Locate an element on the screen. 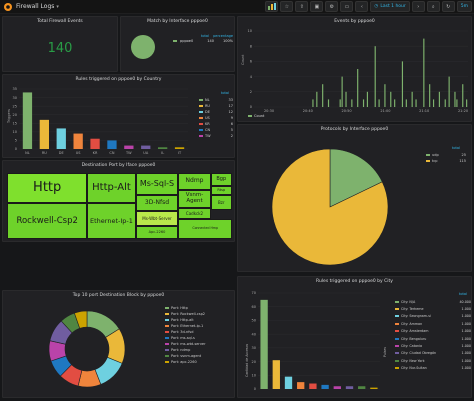 This screenshot has height=401, width=474. treemap-cell-connected-hmp: Connected Hmp is located at coordinates (205, 229).